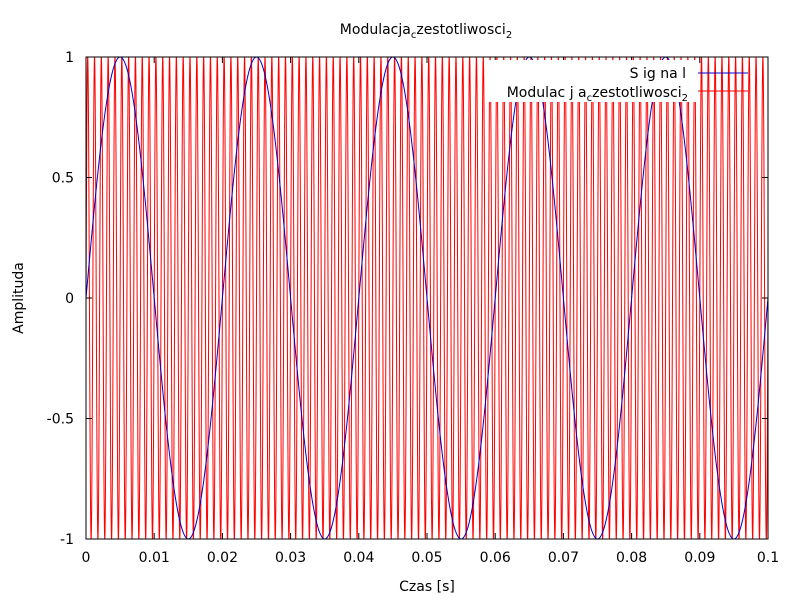 This screenshot has width=800, height=600. I want to click on y-tick-label: 0, so click(69, 299).